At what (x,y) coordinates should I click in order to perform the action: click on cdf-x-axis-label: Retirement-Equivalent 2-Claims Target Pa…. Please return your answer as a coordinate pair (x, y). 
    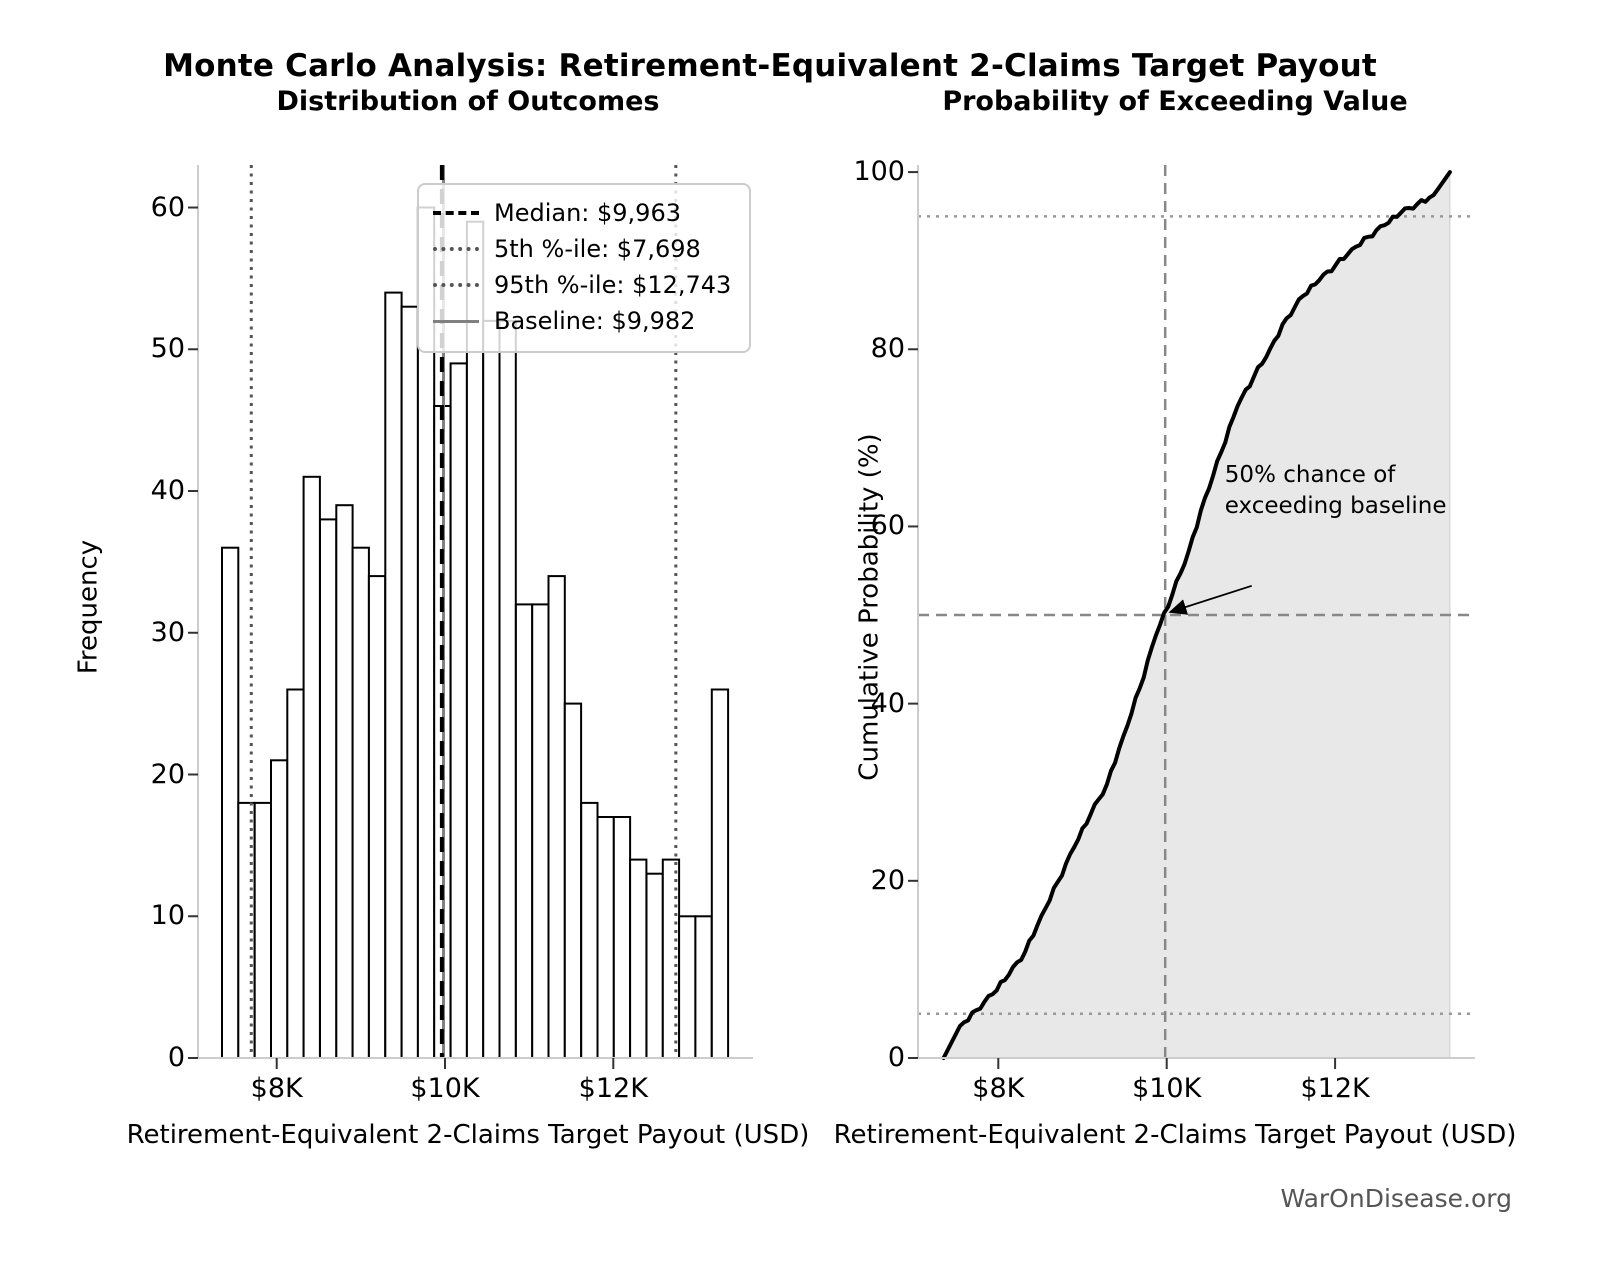
    Looking at the image, I should click on (1175, 1135).